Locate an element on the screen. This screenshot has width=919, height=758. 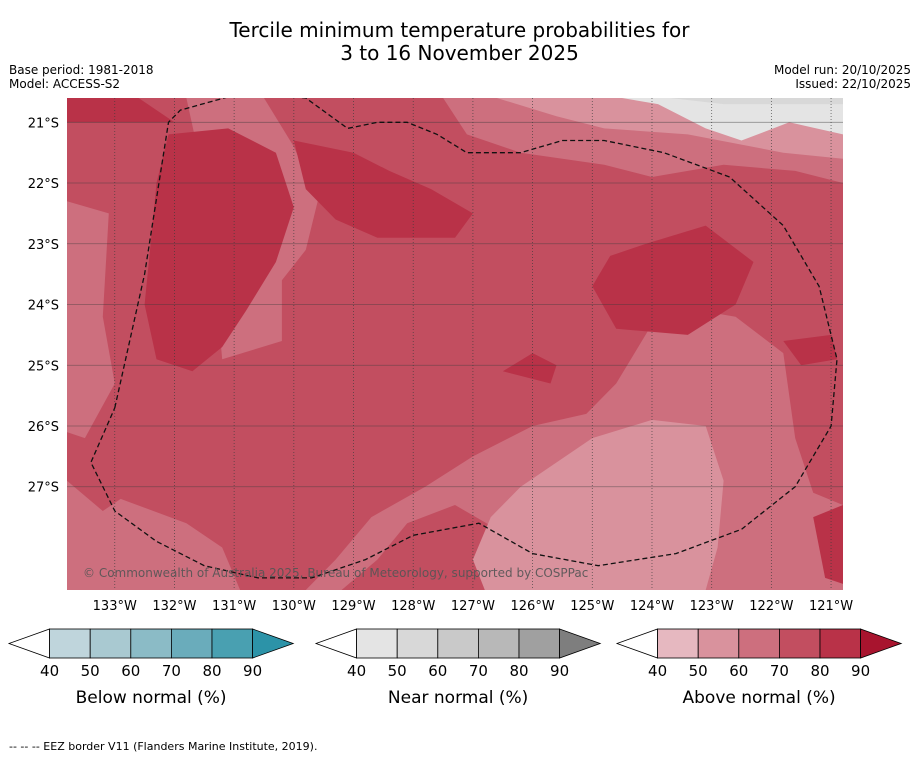
x-tick-label: 124°W is located at coordinates (652, 606).